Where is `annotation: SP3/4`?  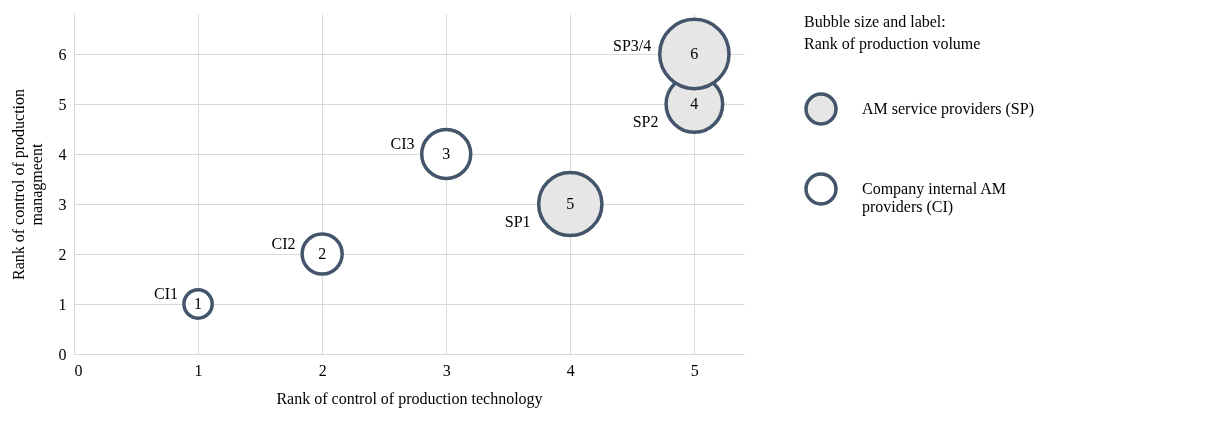
annotation: SP3/4 is located at coordinates (632, 45).